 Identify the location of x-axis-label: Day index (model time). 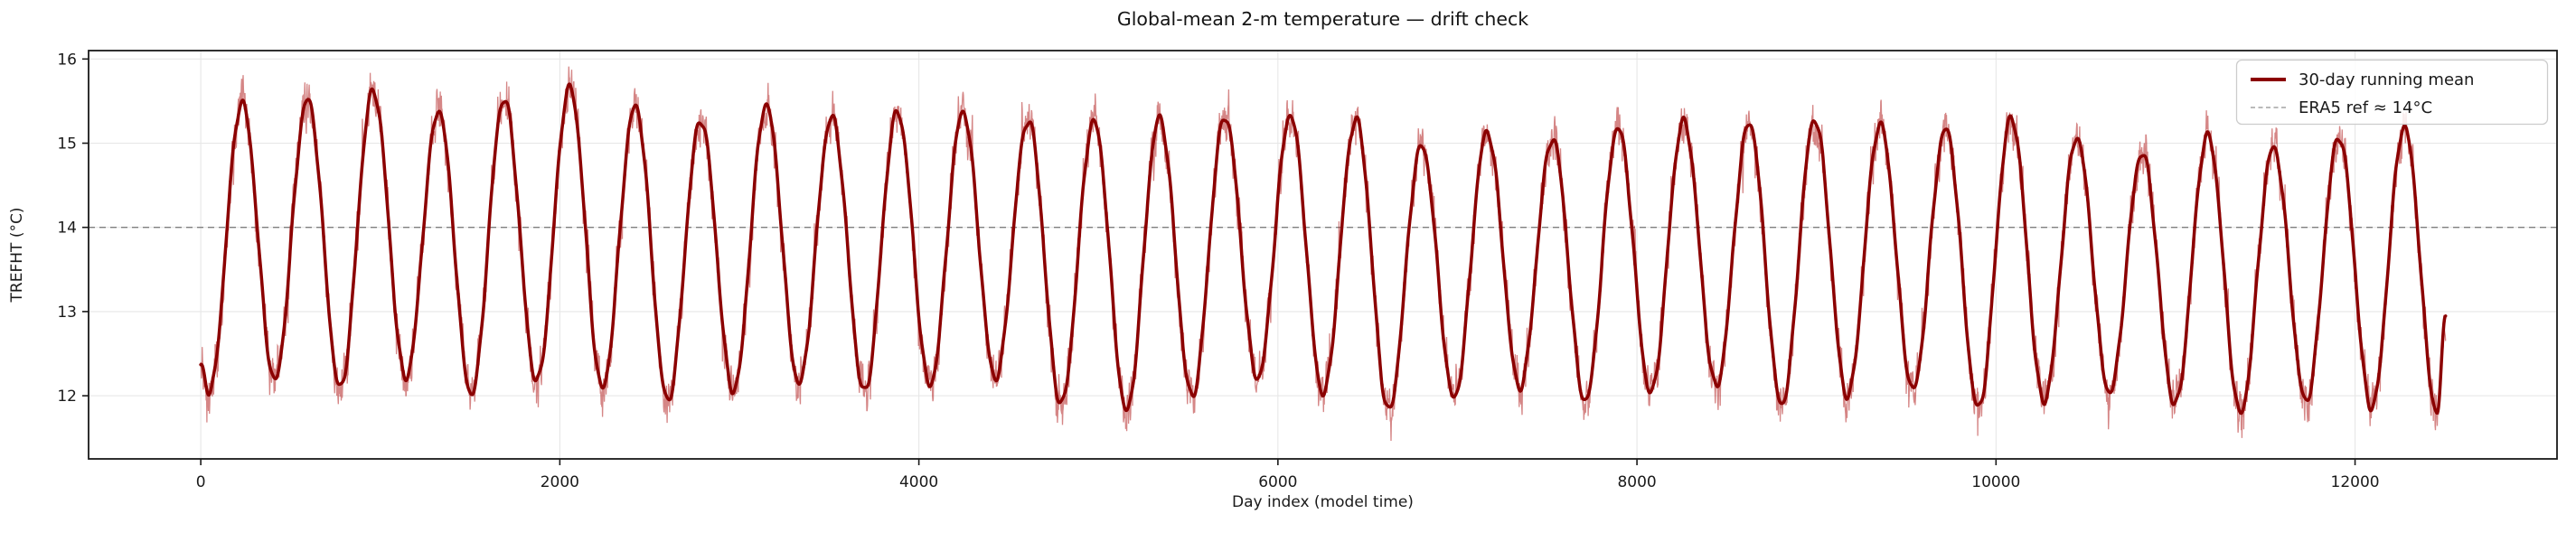
(1323, 502).